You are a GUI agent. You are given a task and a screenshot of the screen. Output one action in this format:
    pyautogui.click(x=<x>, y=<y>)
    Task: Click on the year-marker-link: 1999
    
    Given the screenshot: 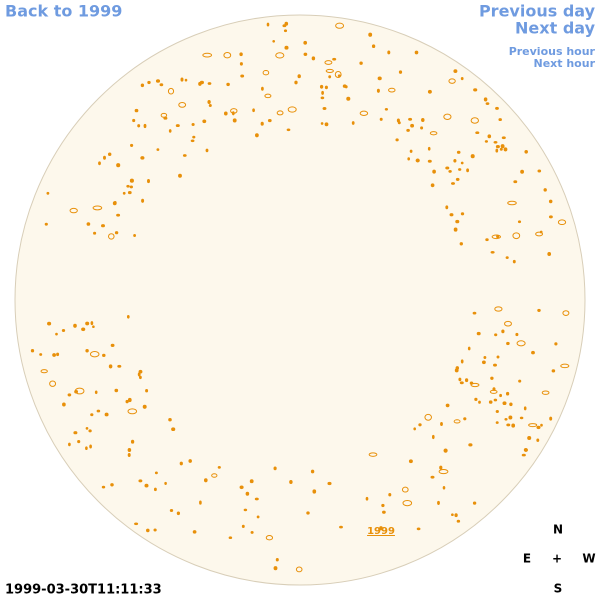 What is the action you would take?
    pyautogui.click(x=381, y=531)
    